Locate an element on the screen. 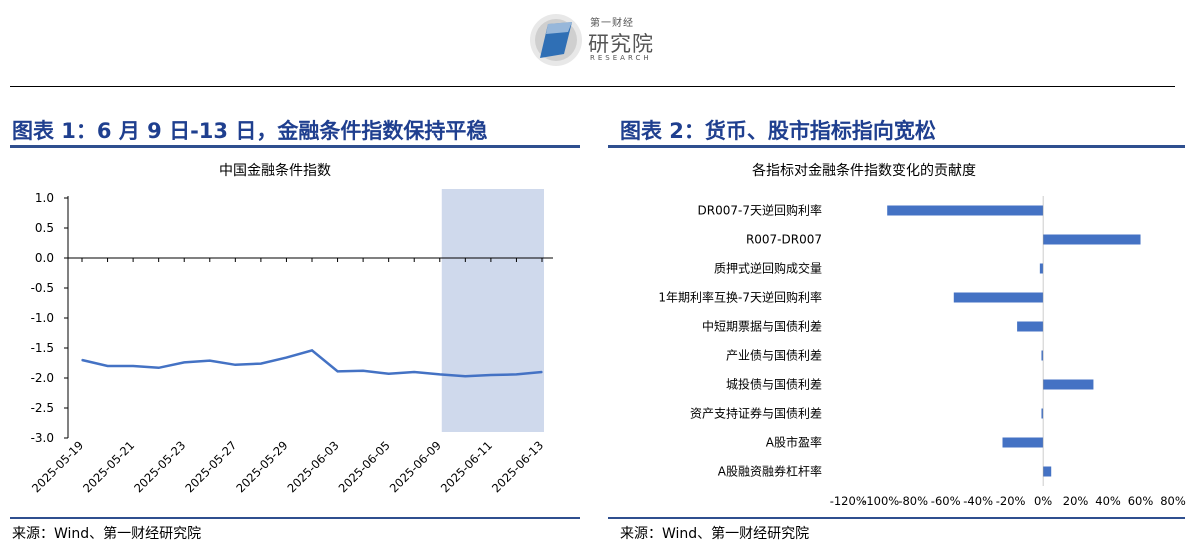 This screenshot has width=1191, height=550. x-tick-label: 2025-06-03 is located at coordinates (313, 466).